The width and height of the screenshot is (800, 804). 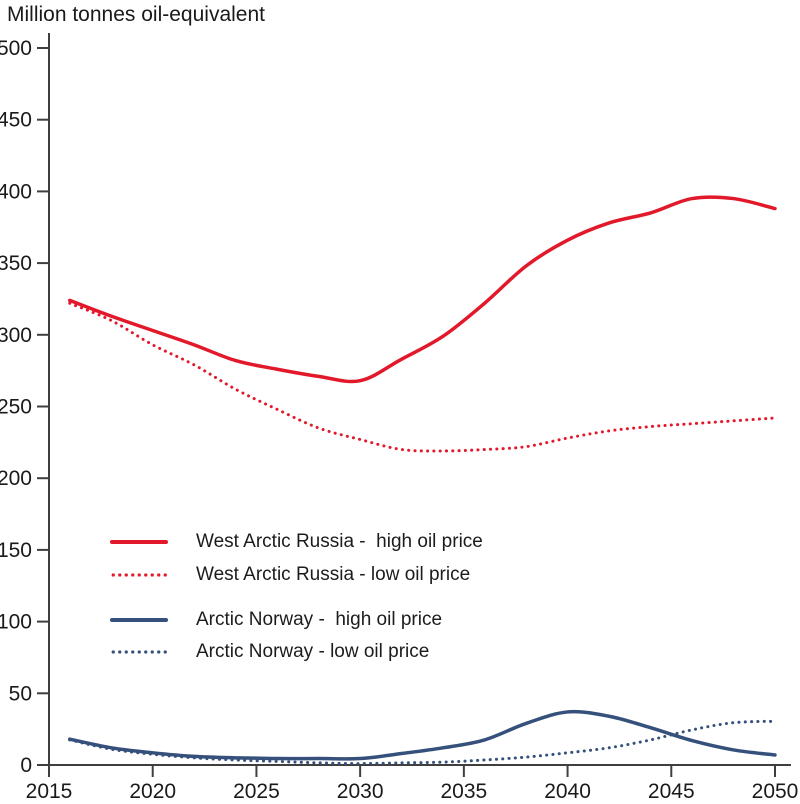 I want to click on y-tick-label: 100, so click(x=16, y=622).